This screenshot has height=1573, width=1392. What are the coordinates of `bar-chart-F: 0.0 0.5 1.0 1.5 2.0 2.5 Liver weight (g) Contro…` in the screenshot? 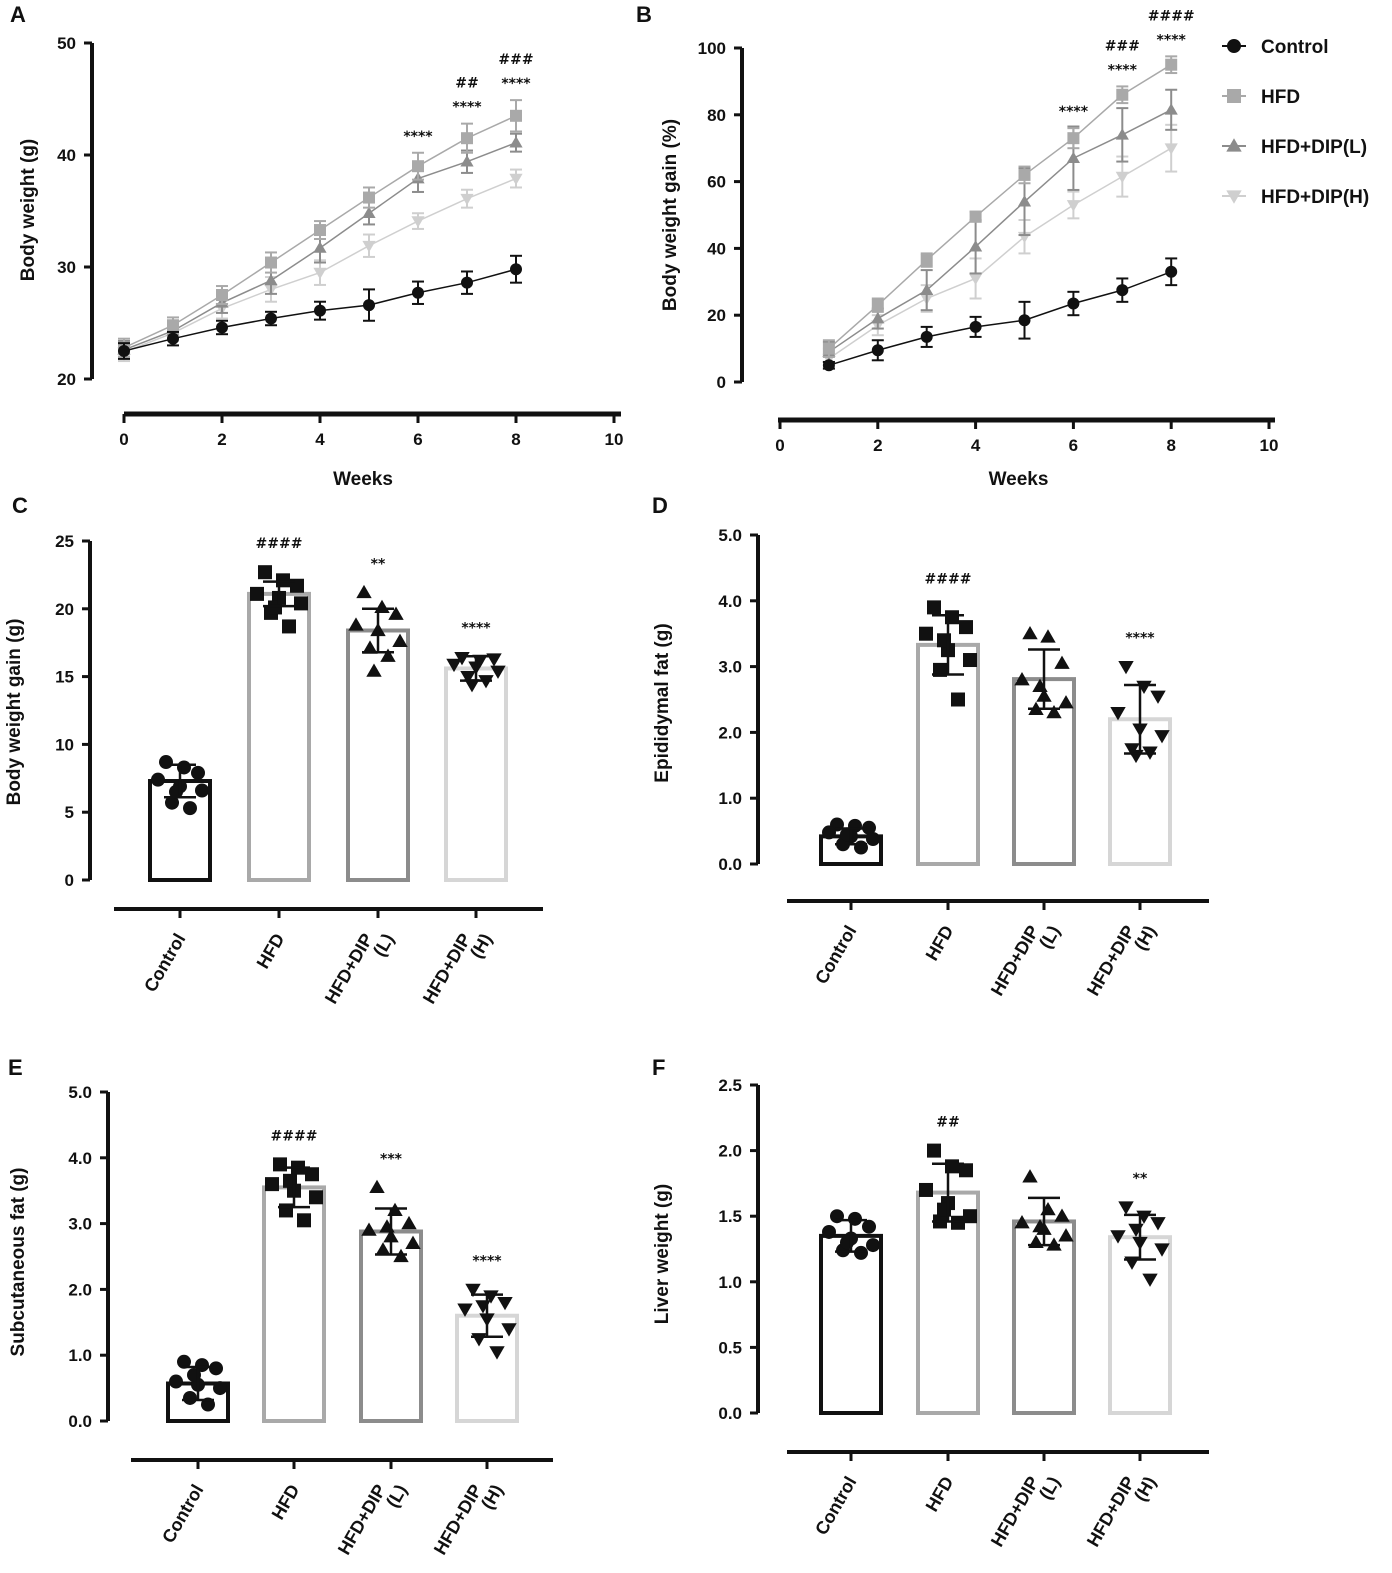 It's located at (930, 1313).